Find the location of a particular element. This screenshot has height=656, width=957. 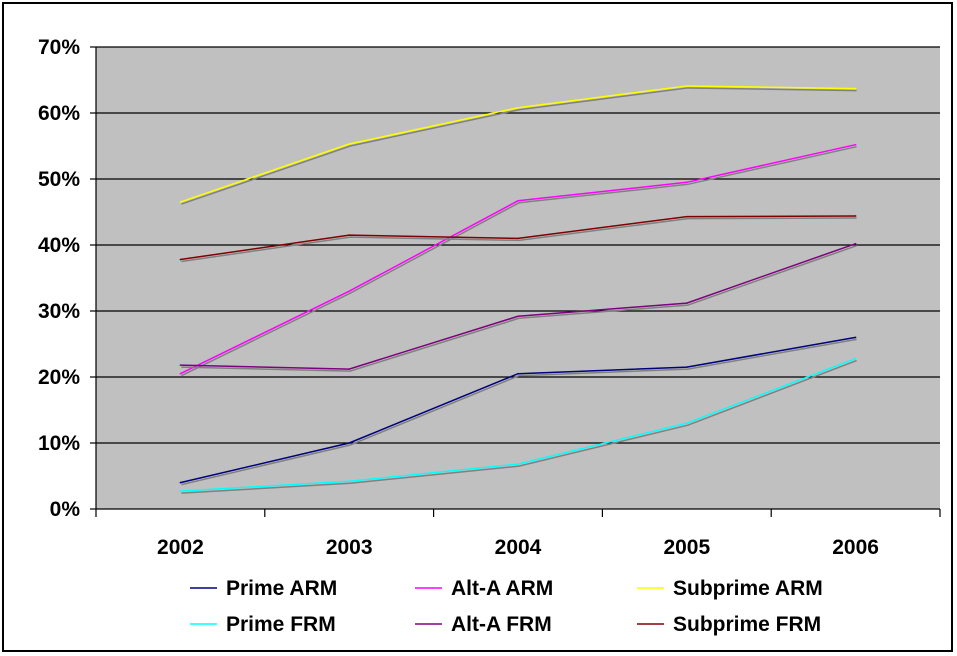

x-tick-label: 2005 is located at coordinates (686, 547).